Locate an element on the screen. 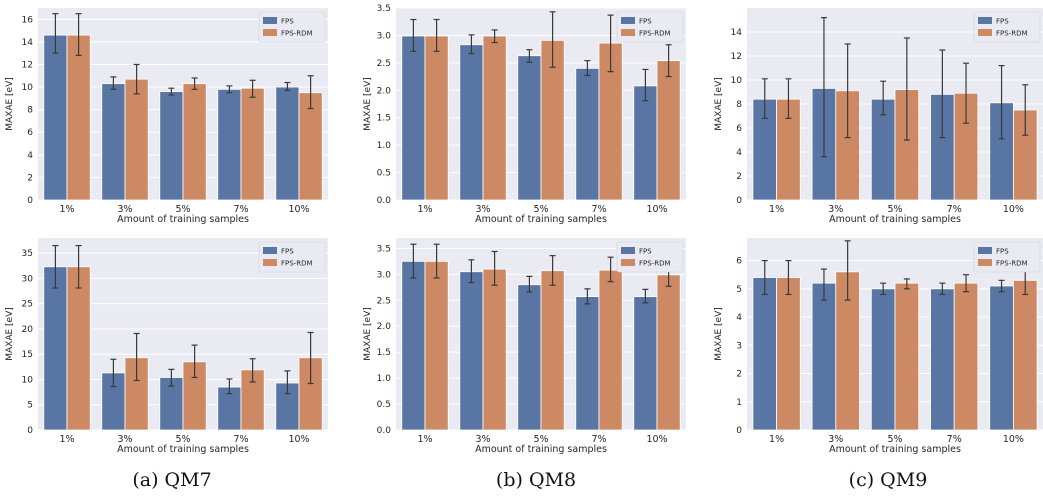 This screenshot has width=1043, height=500. caption-qm9: (c) QM9 is located at coordinates (888, 480).